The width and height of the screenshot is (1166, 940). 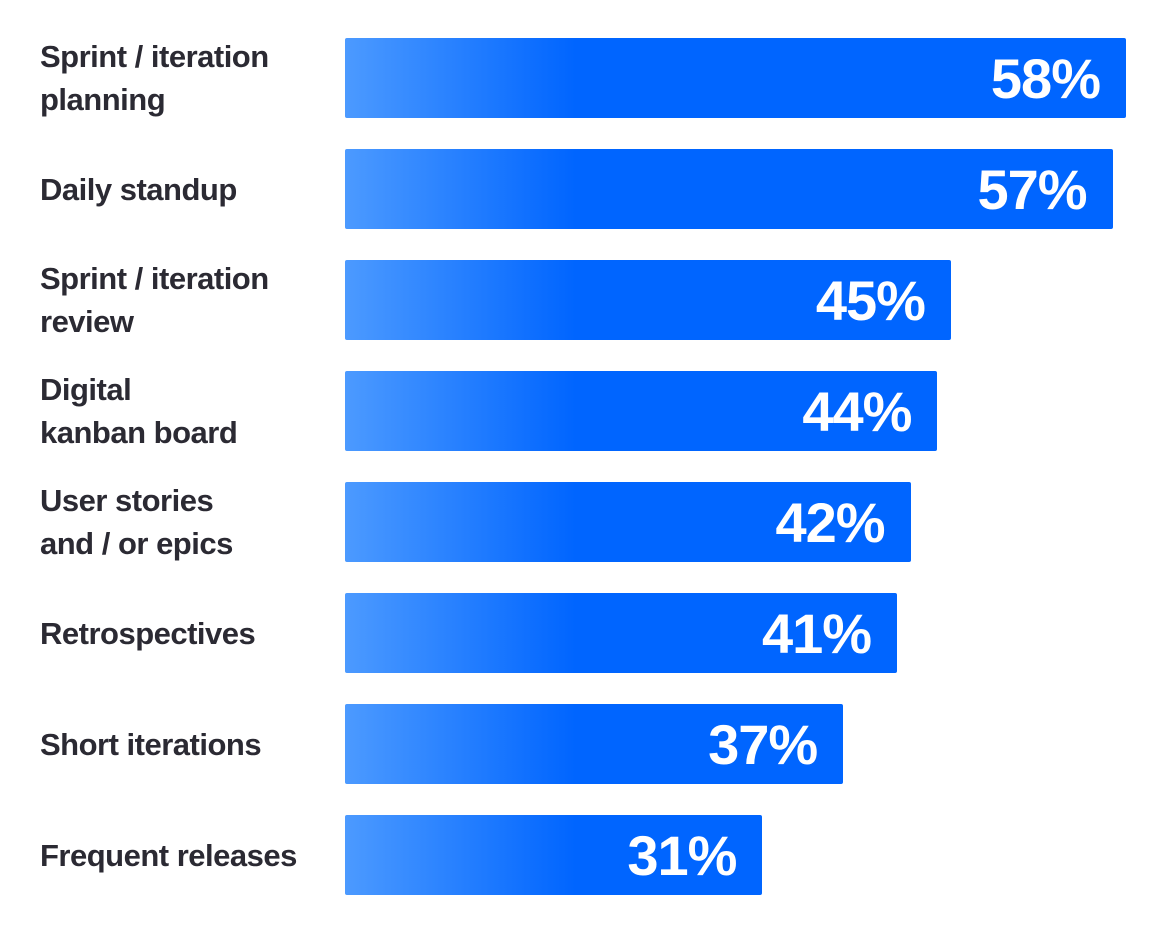 What do you see at coordinates (763, 744) in the screenshot?
I see `bar-value-label: 37%` at bounding box center [763, 744].